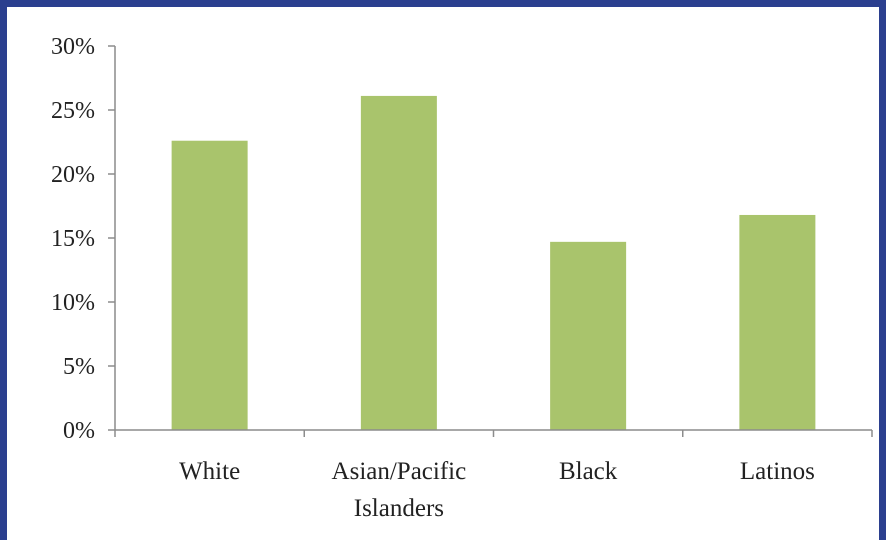 Image resolution: width=886 pixels, height=540 pixels. I want to click on y-axis-ticks: 0% 5% 10% 15% 20% 25% 30%, so click(83, 239).